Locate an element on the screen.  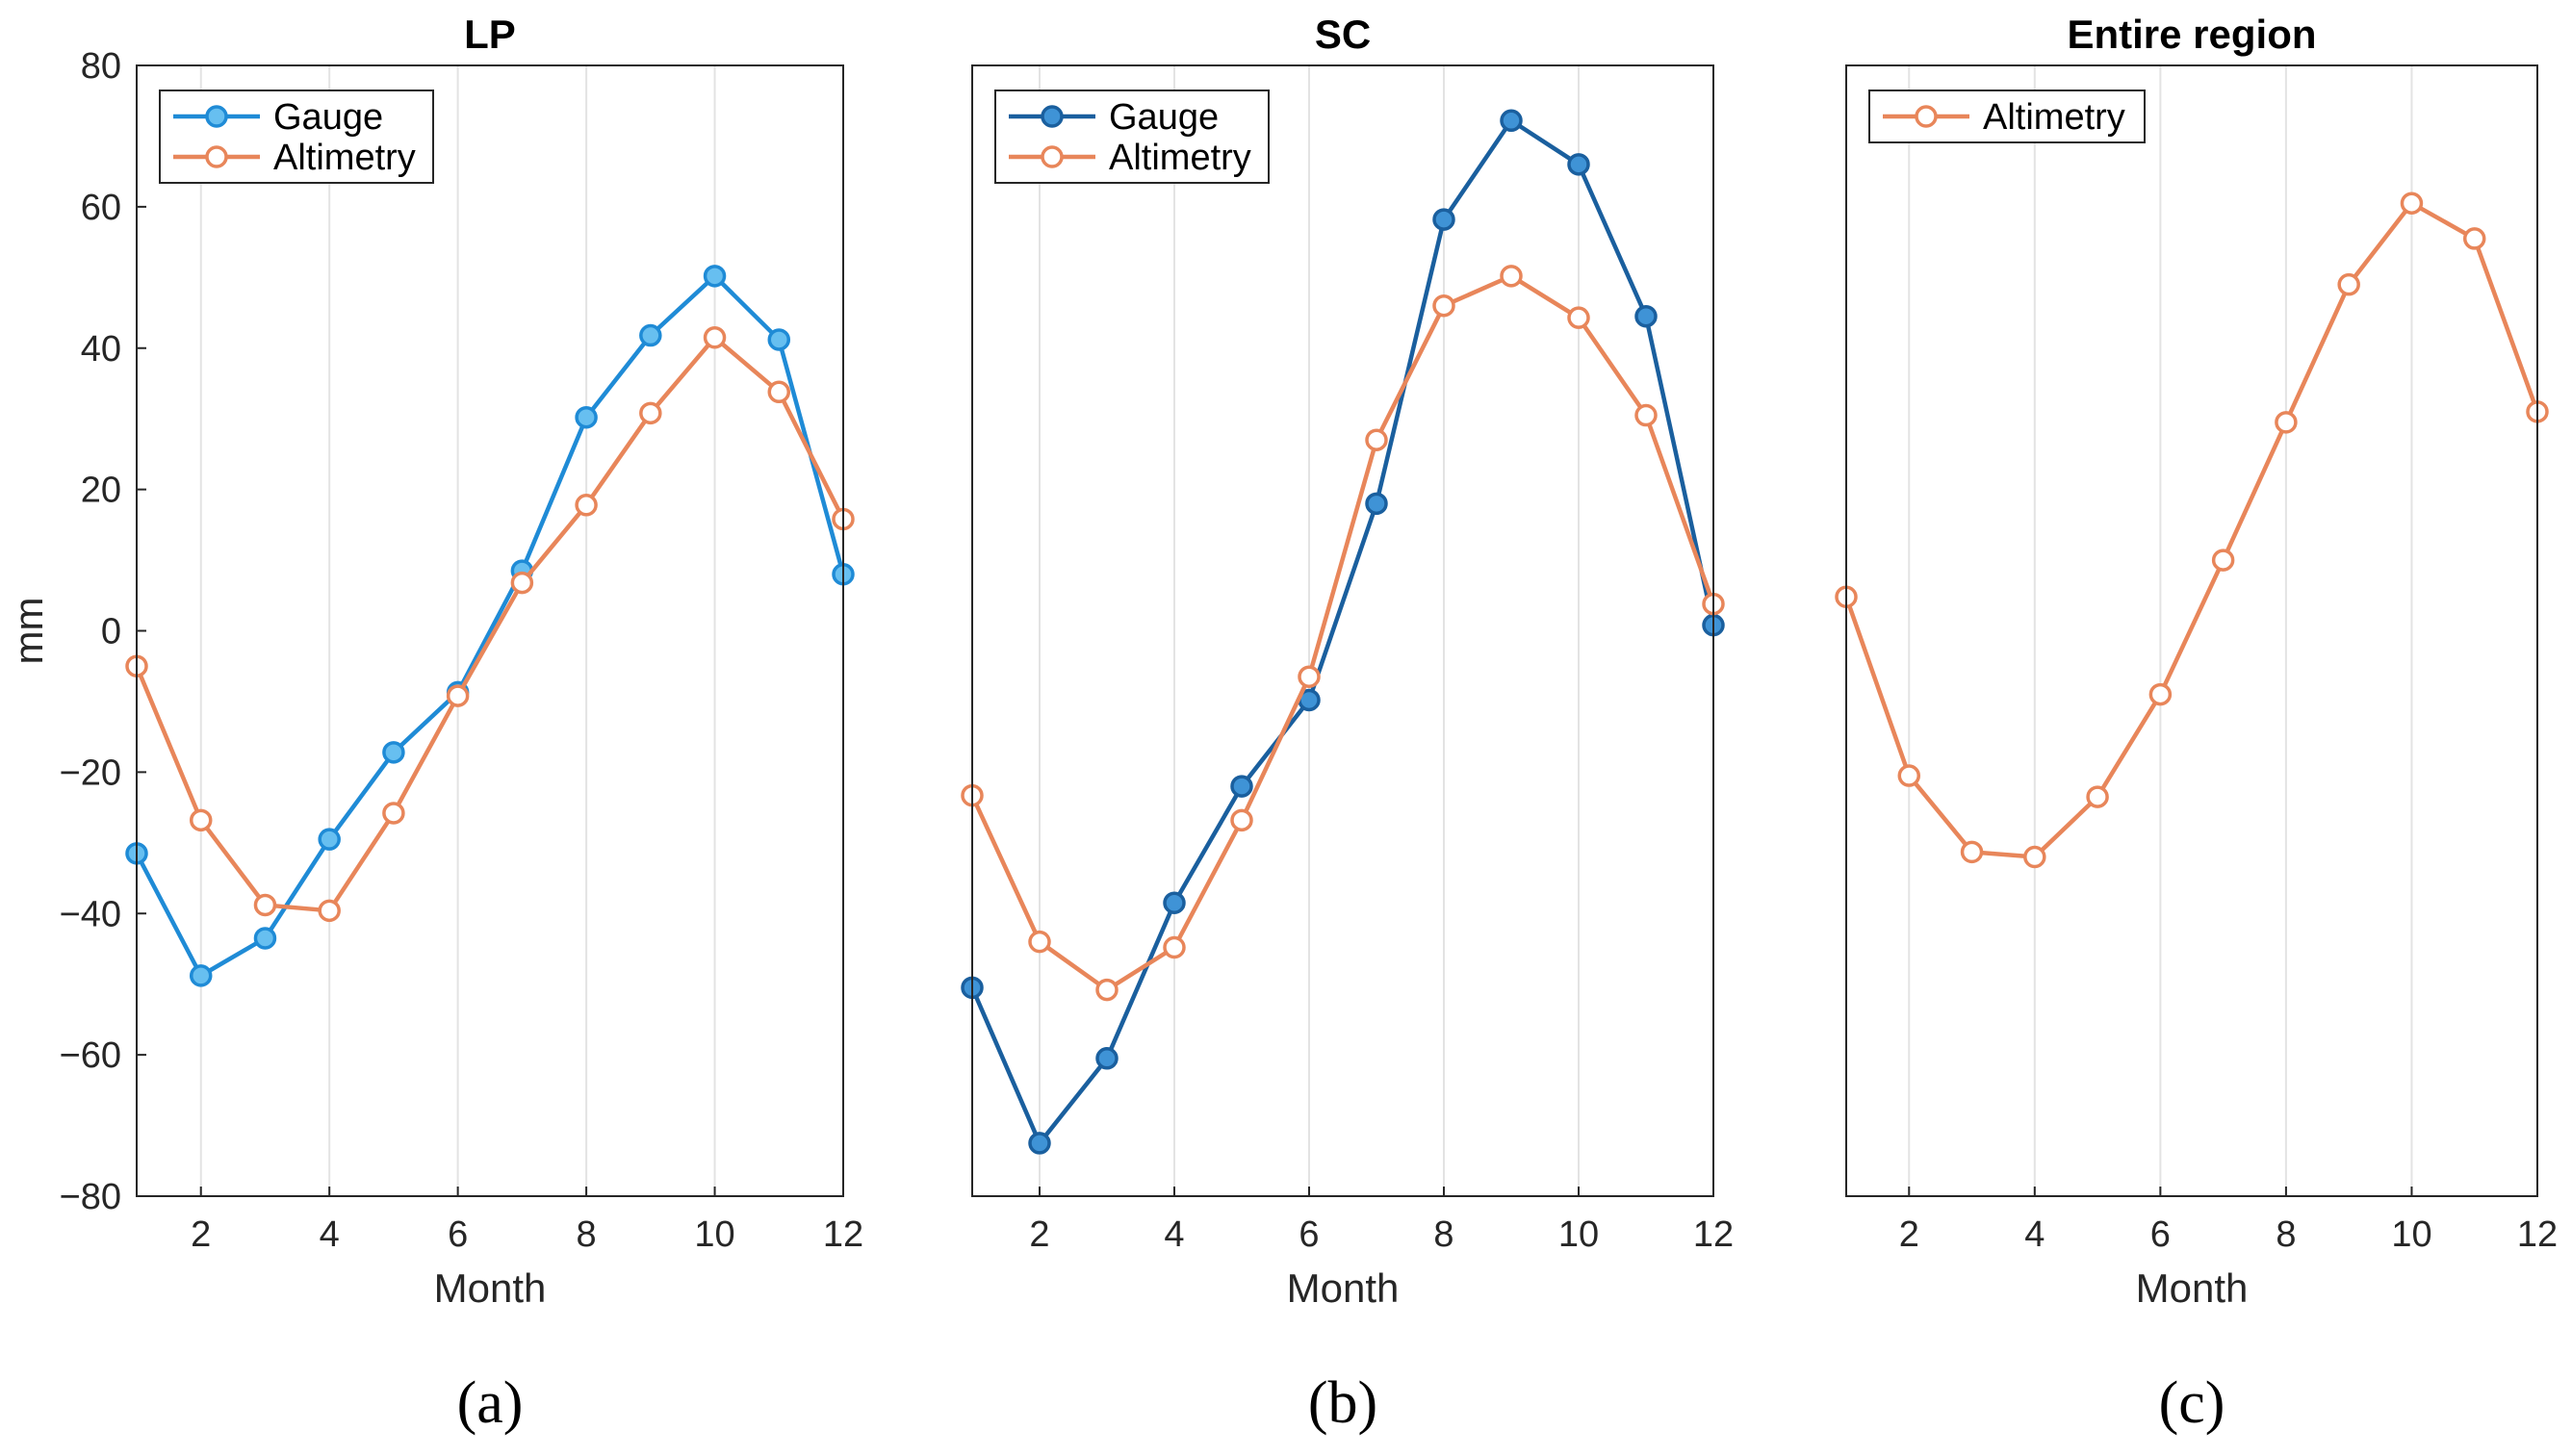
panel-caption: (b) is located at coordinates (1343, 1403).